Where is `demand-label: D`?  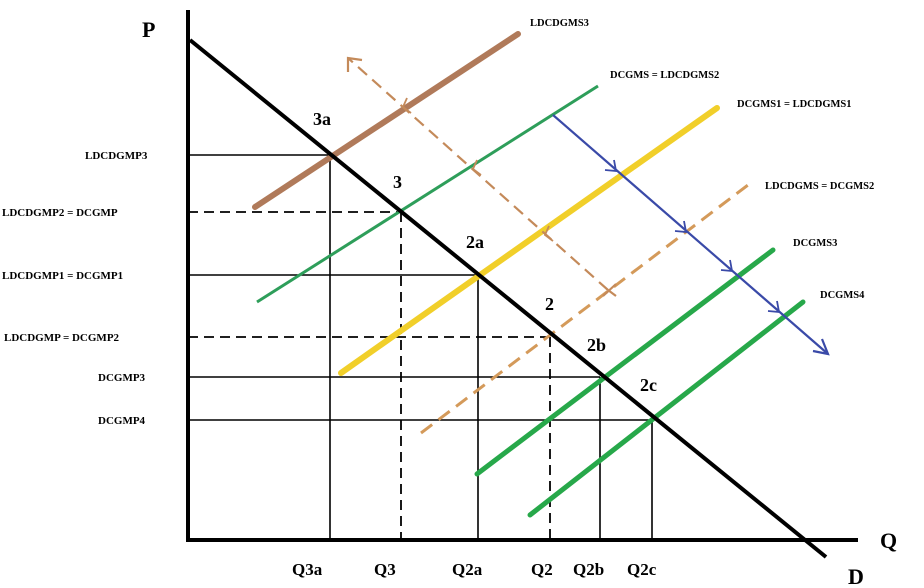 demand-label: D is located at coordinates (856, 576).